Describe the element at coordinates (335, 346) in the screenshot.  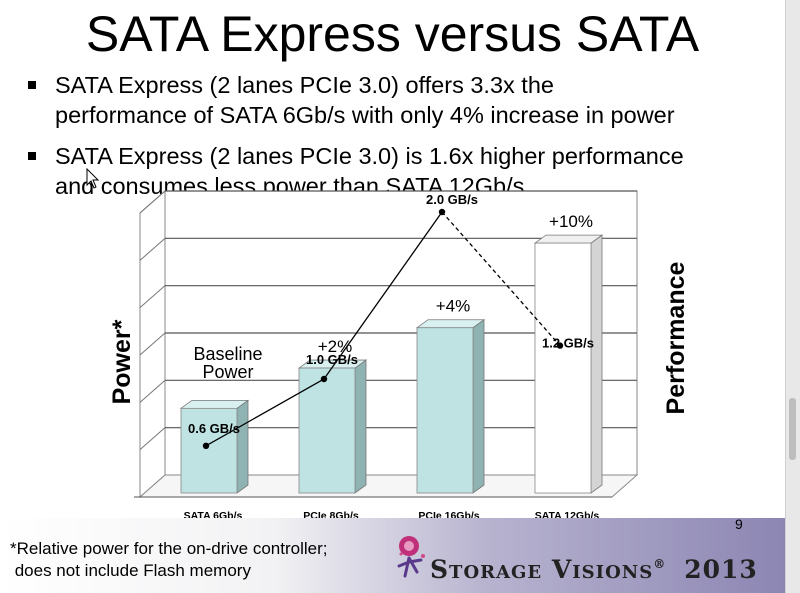
I see `bar-annotation: +2%` at that location.